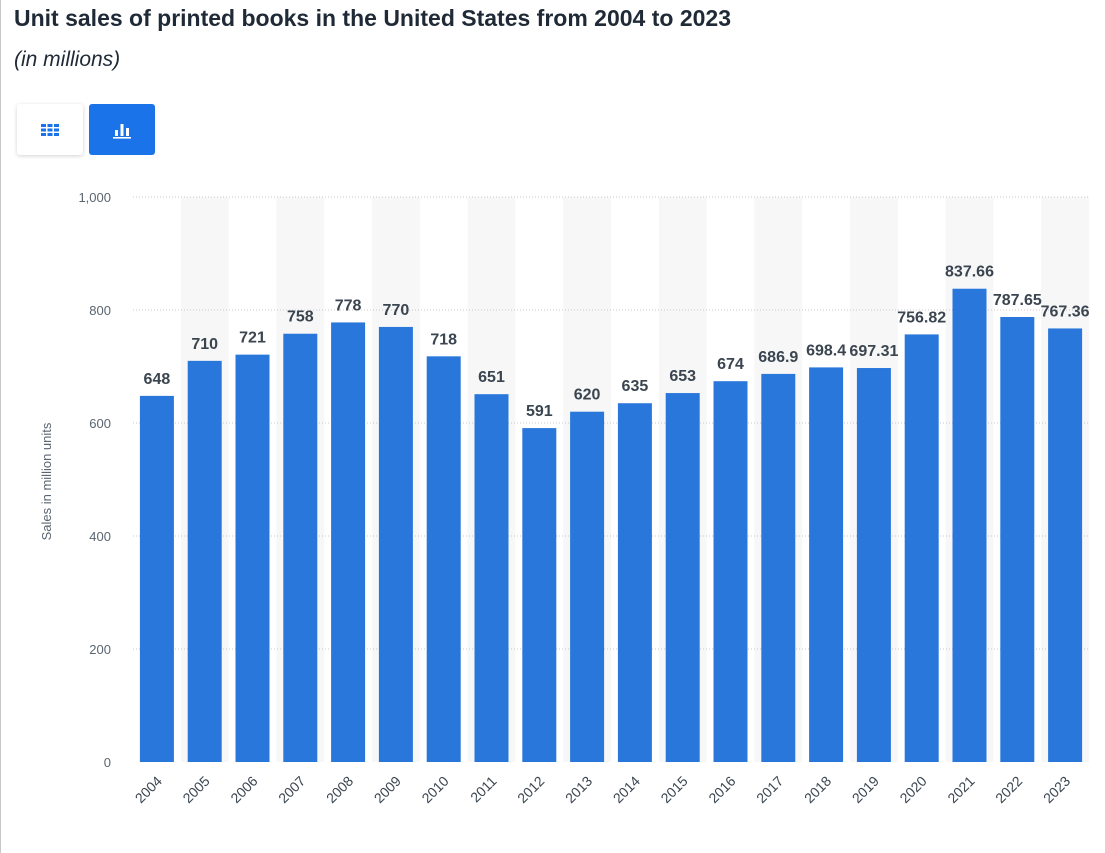 The width and height of the screenshot is (1105, 853). What do you see at coordinates (100, 536) in the screenshot?
I see `y-tick-label: 400` at bounding box center [100, 536].